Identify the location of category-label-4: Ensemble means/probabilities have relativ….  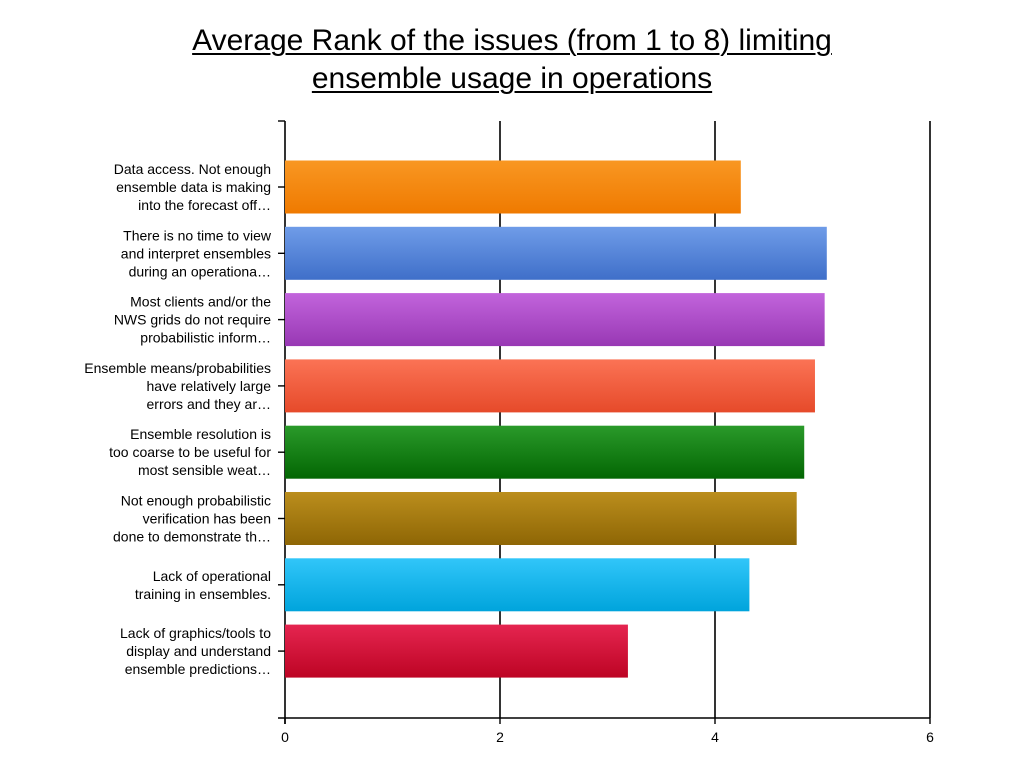
(177, 386).